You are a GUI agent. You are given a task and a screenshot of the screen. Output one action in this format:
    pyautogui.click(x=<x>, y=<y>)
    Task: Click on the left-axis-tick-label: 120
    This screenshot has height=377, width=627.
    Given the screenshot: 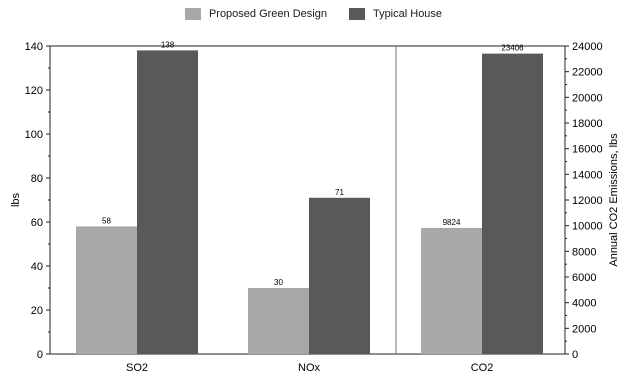 What is the action you would take?
    pyautogui.click(x=34, y=91)
    